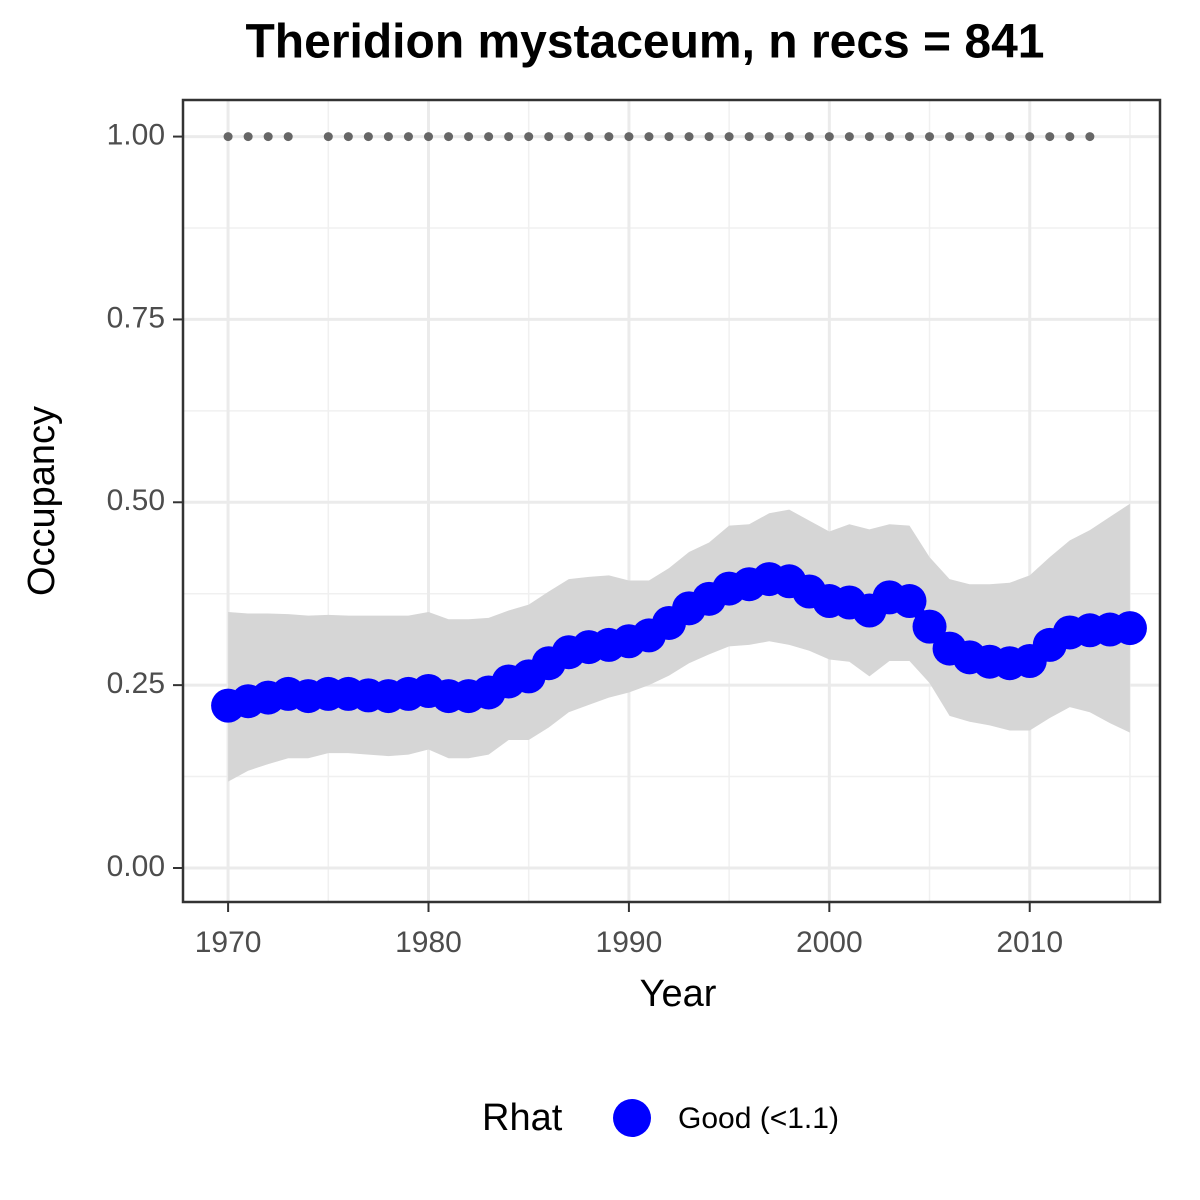  Describe the element at coordinates (428, 942) in the screenshot. I see `x-tick-label: 1980` at that location.